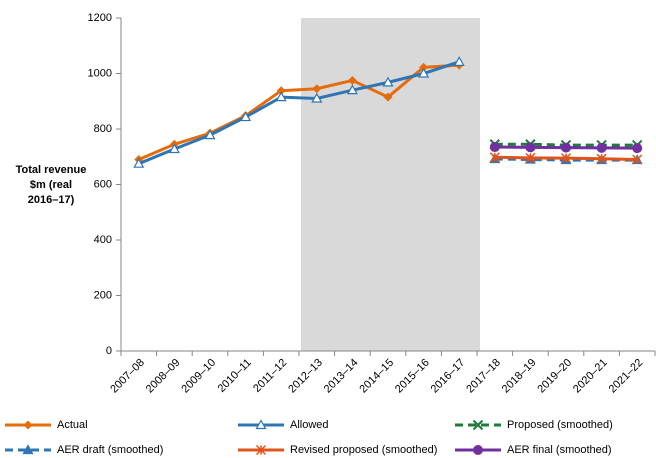  I want to click on x-tick-label: 2020–21, so click(590, 376).